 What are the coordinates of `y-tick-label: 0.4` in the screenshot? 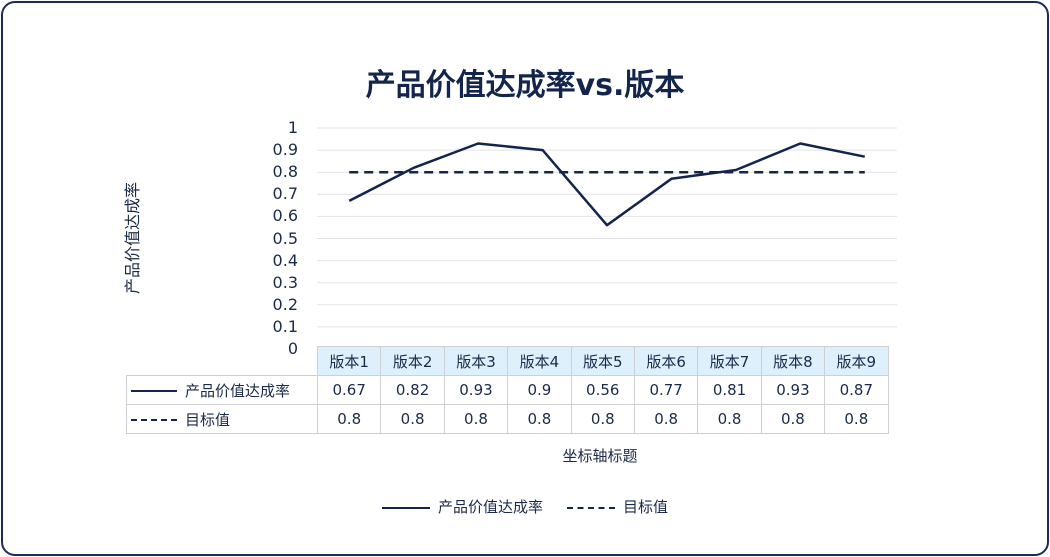 It's located at (285, 260).